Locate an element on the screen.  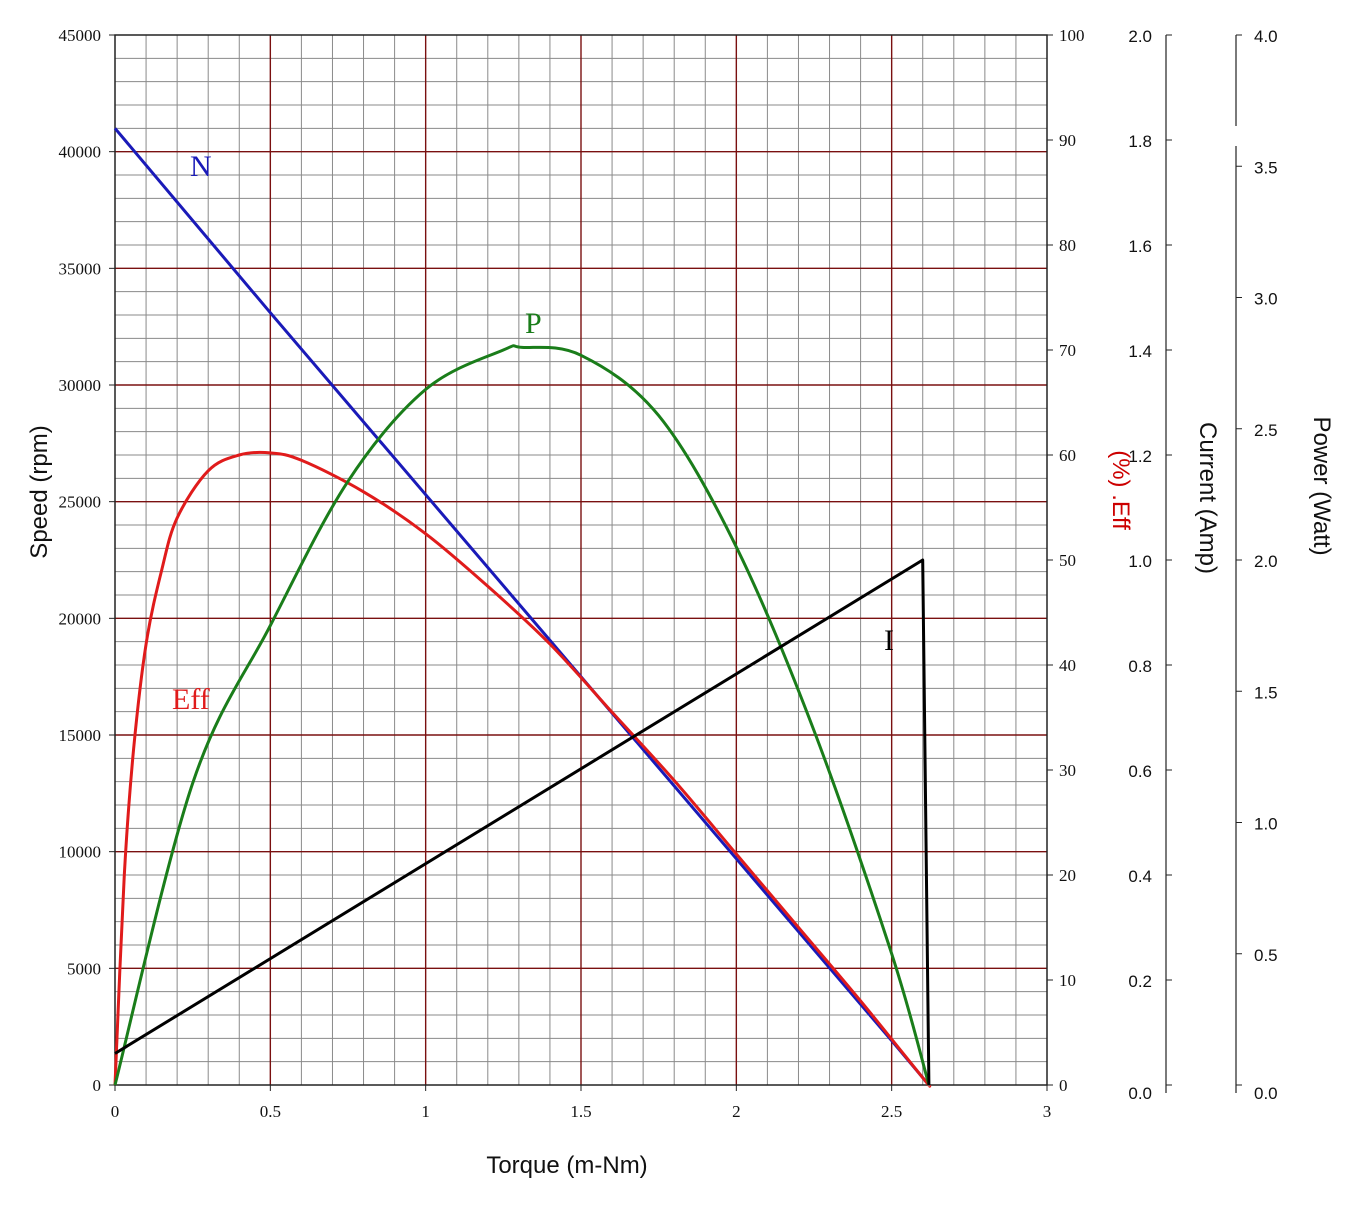
efficiency-tick-label: 0 is located at coordinates (1063, 1085).